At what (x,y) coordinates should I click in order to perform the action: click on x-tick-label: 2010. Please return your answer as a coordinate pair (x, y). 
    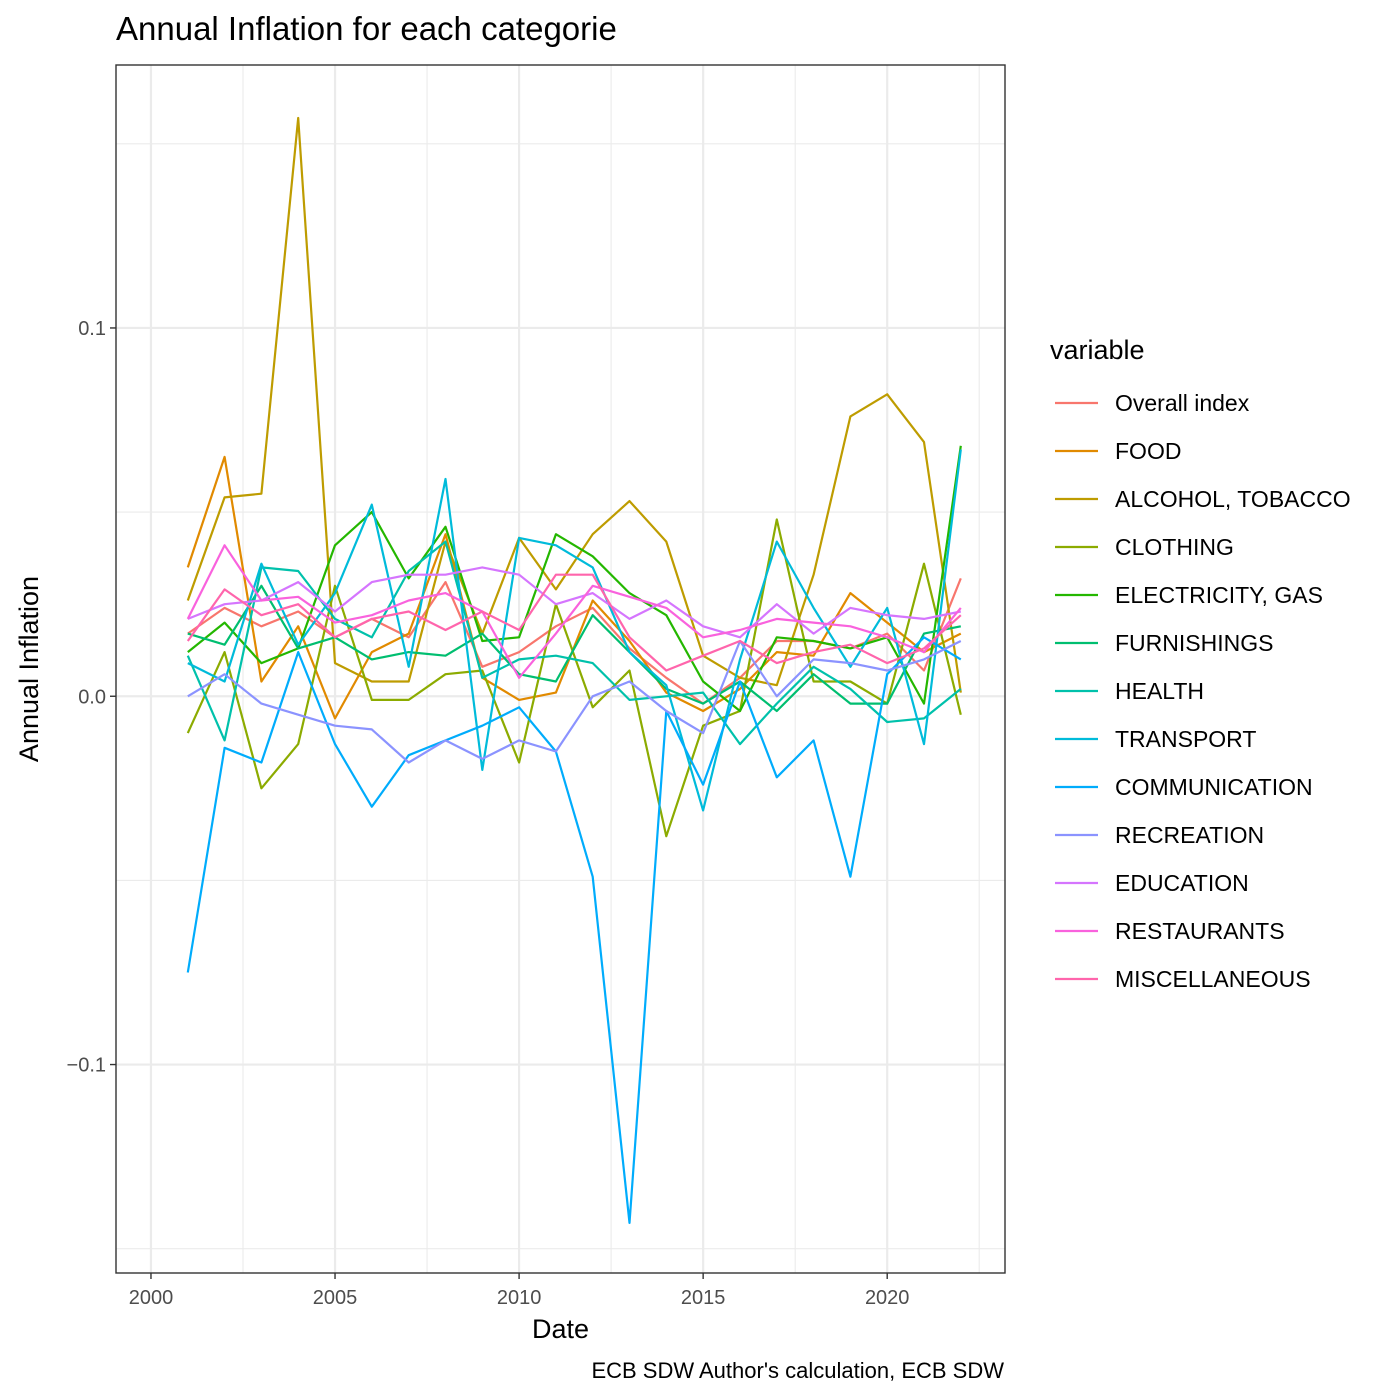
    Looking at the image, I should click on (519, 1298).